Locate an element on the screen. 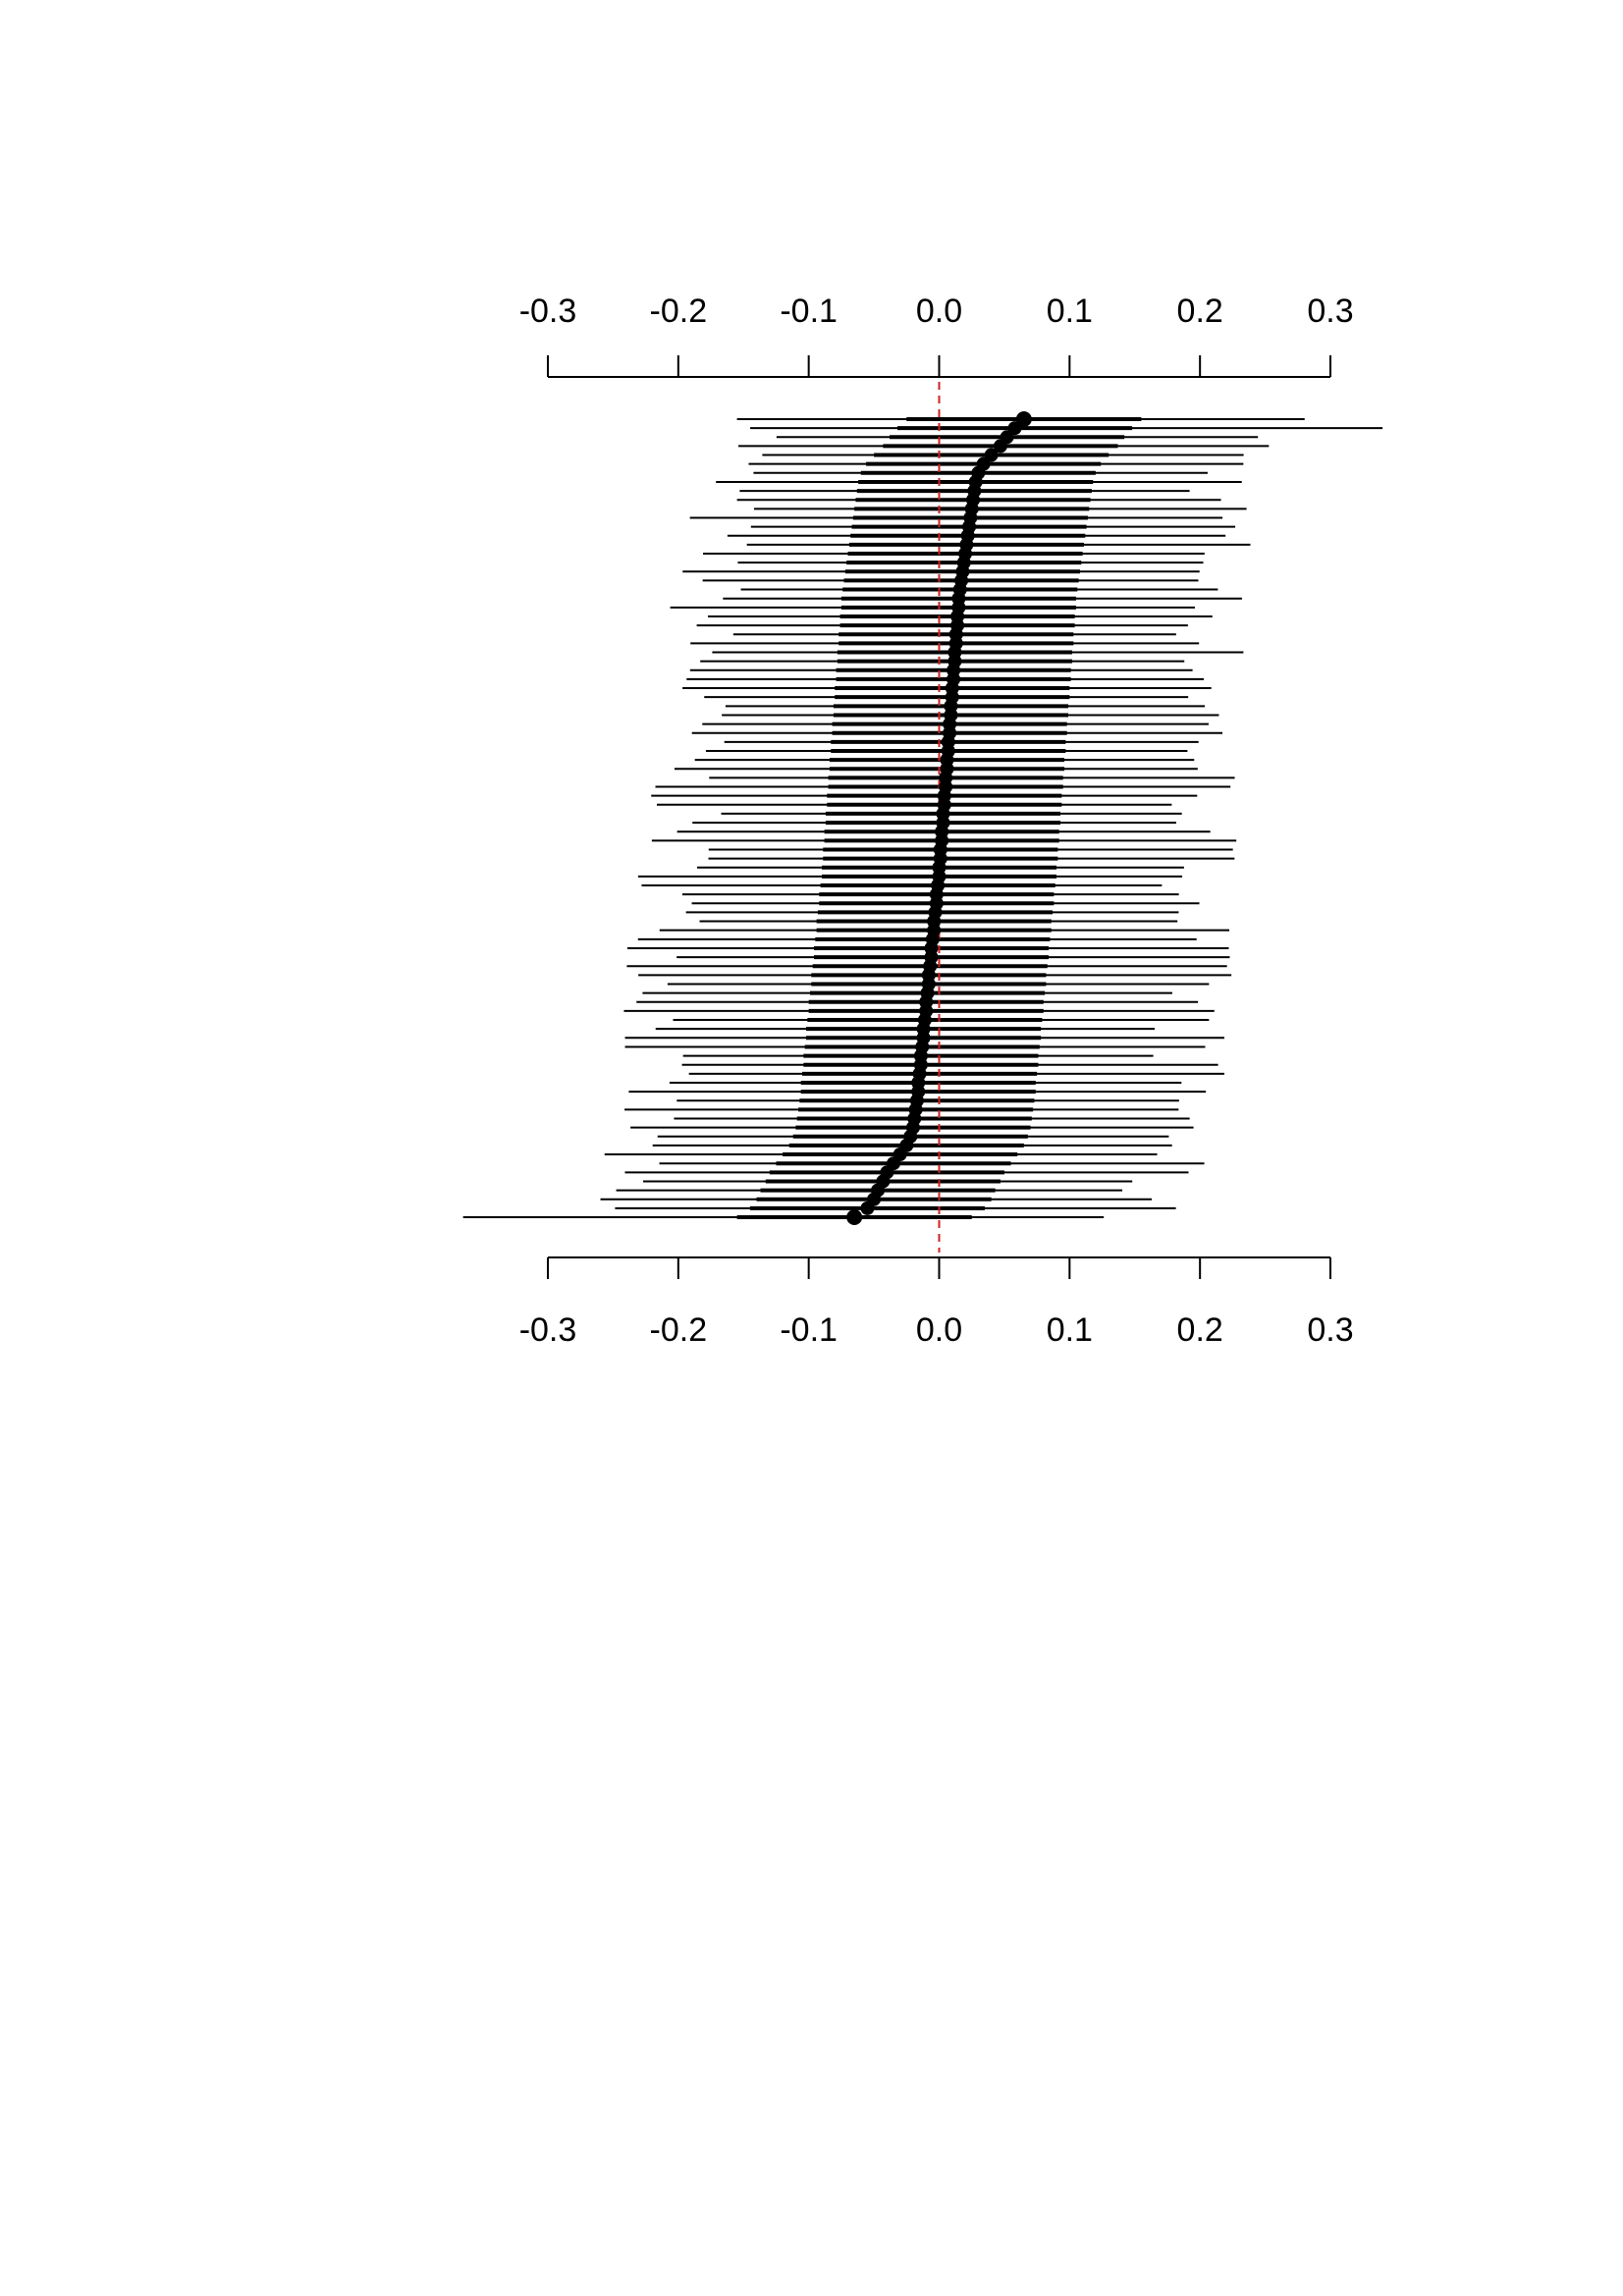 This screenshot has height=2296, width=1623. bottom-tick-label: 0.3 is located at coordinates (1330, 1330).